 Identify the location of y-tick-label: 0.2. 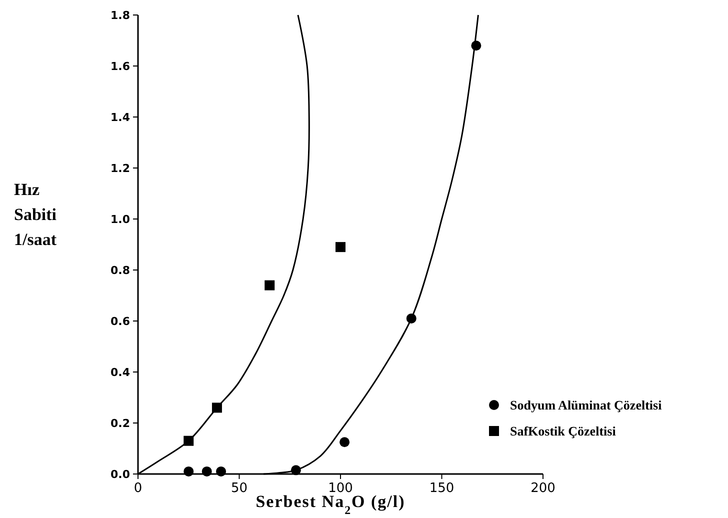
(120, 423).